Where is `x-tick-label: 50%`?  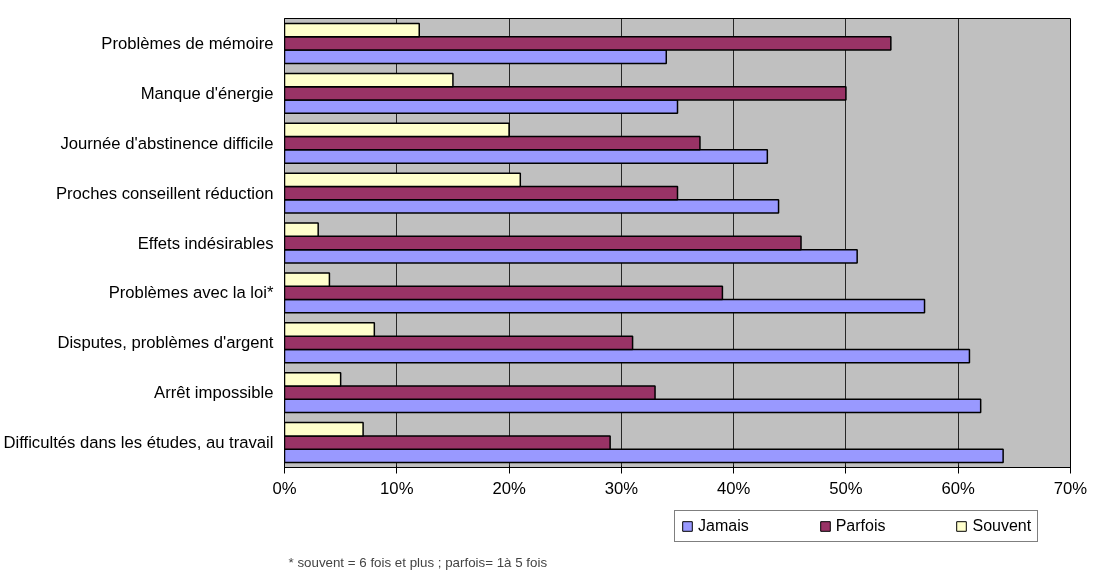
x-tick-label: 50% is located at coordinates (846, 488).